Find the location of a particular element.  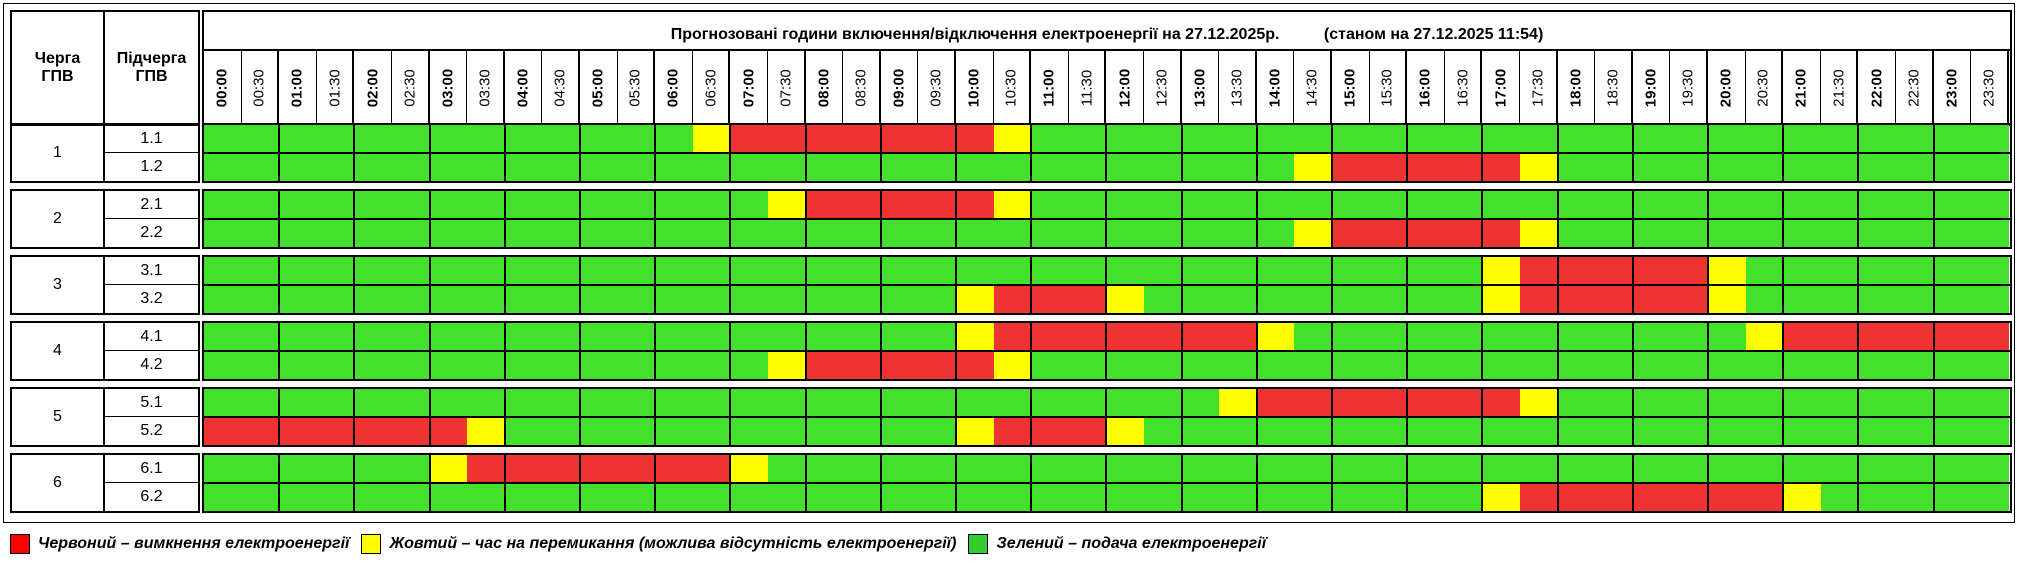

time-label: 17:30 is located at coordinates (1538, 87).